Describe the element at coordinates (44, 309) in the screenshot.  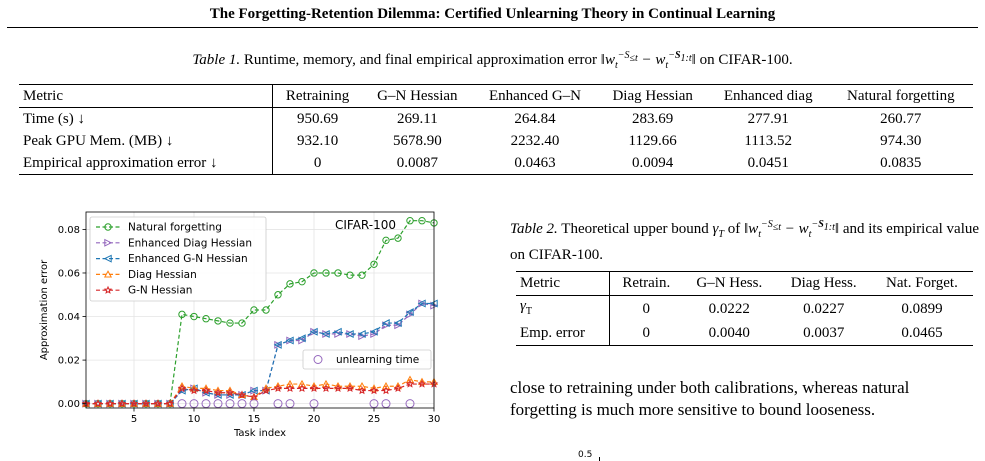
I see `y-axis-label: Approximation error` at that location.